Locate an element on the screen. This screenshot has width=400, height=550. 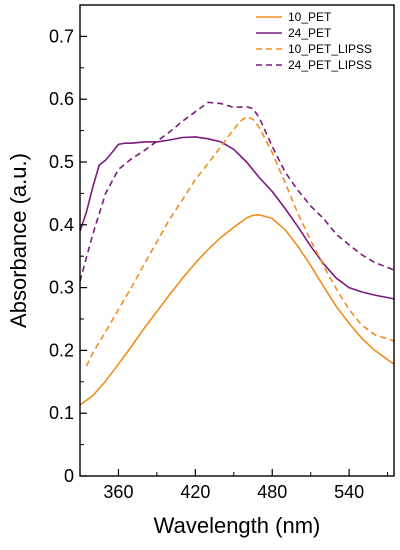
y-tick-label: 0 is located at coordinates (69, 476).